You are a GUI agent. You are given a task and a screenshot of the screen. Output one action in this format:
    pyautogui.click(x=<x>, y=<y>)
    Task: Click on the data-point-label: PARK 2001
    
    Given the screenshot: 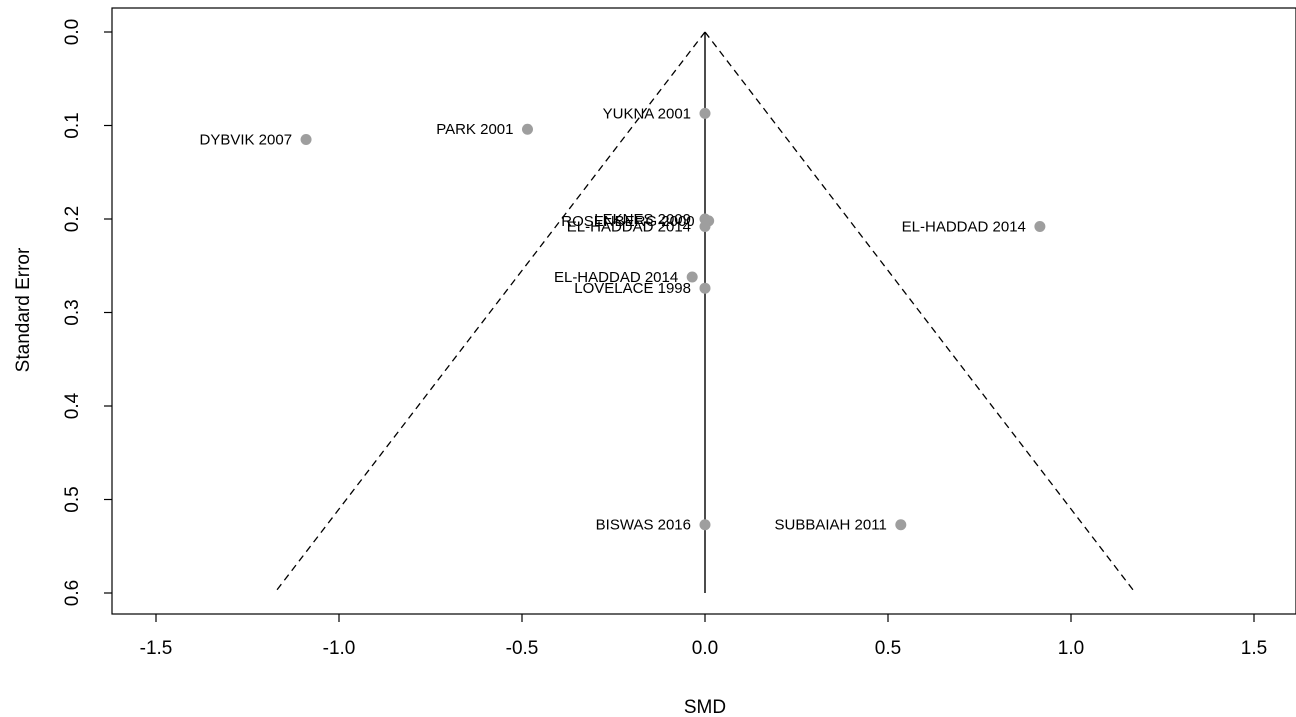 What is the action you would take?
    pyautogui.click(x=474, y=129)
    